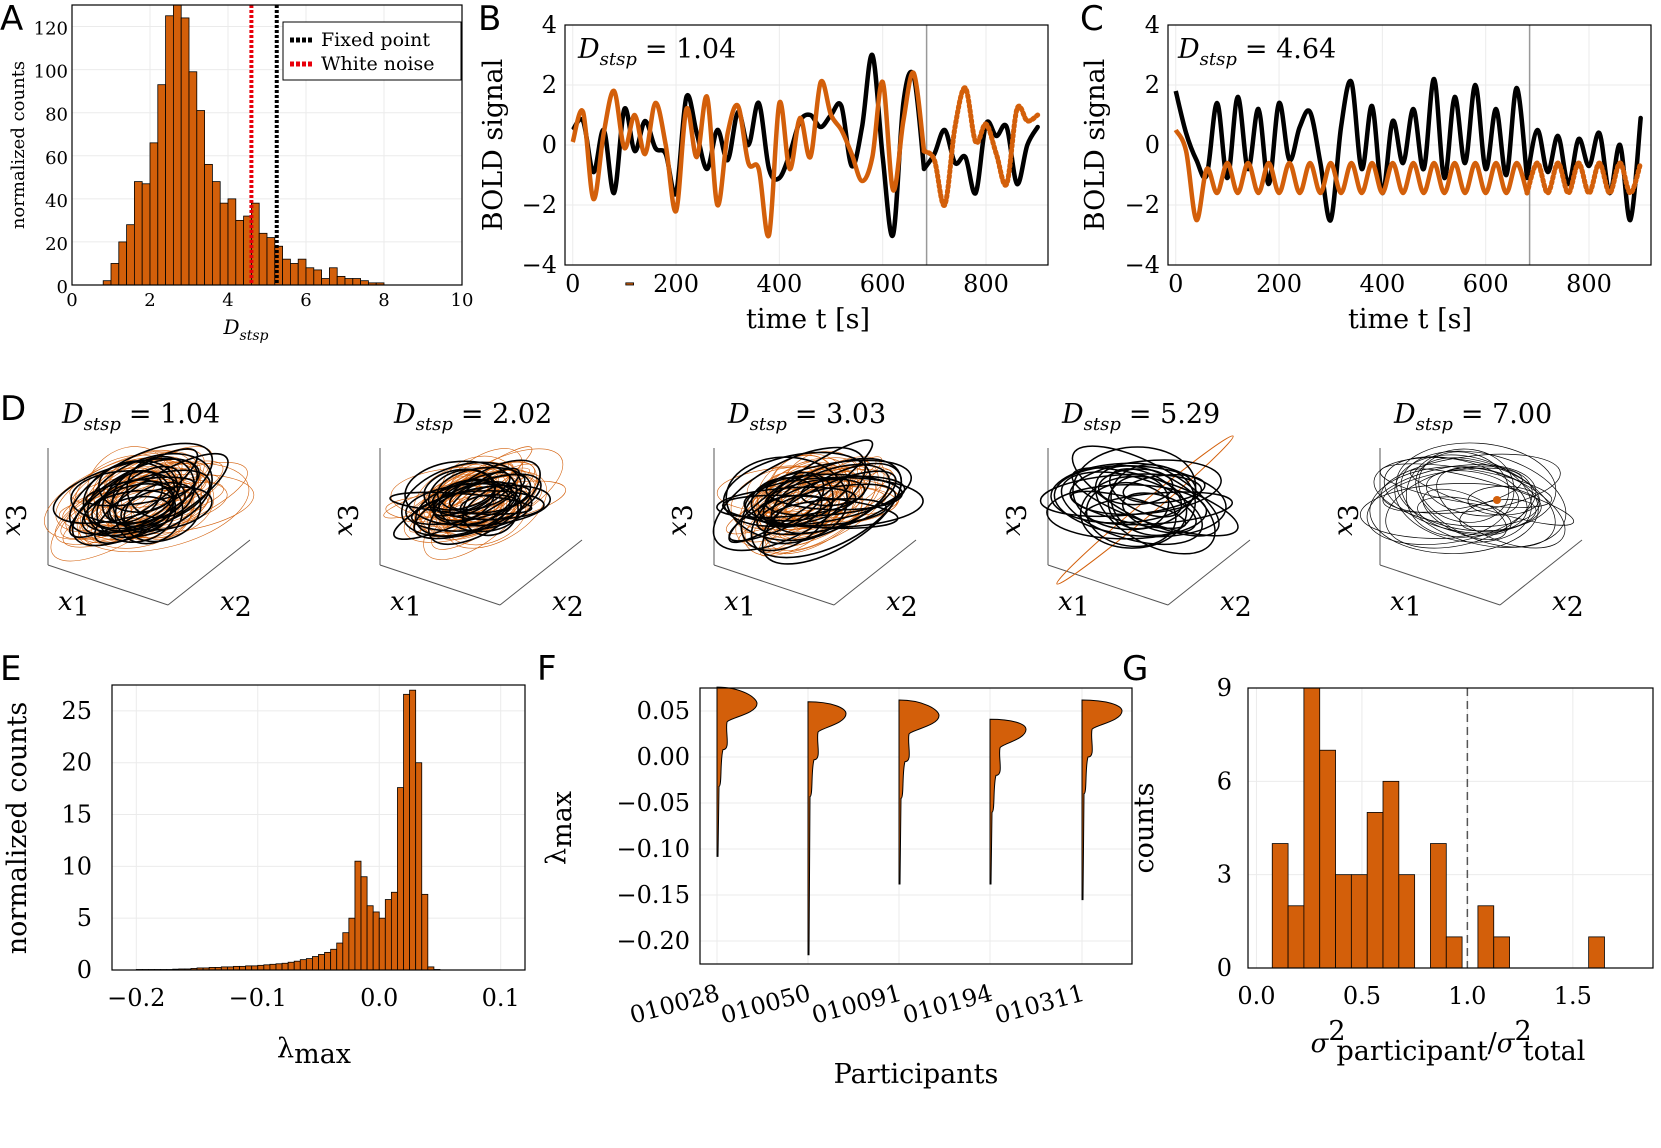  What do you see at coordinates (883, 284) in the screenshot?
I see `x-tick-label: 600` at bounding box center [883, 284].